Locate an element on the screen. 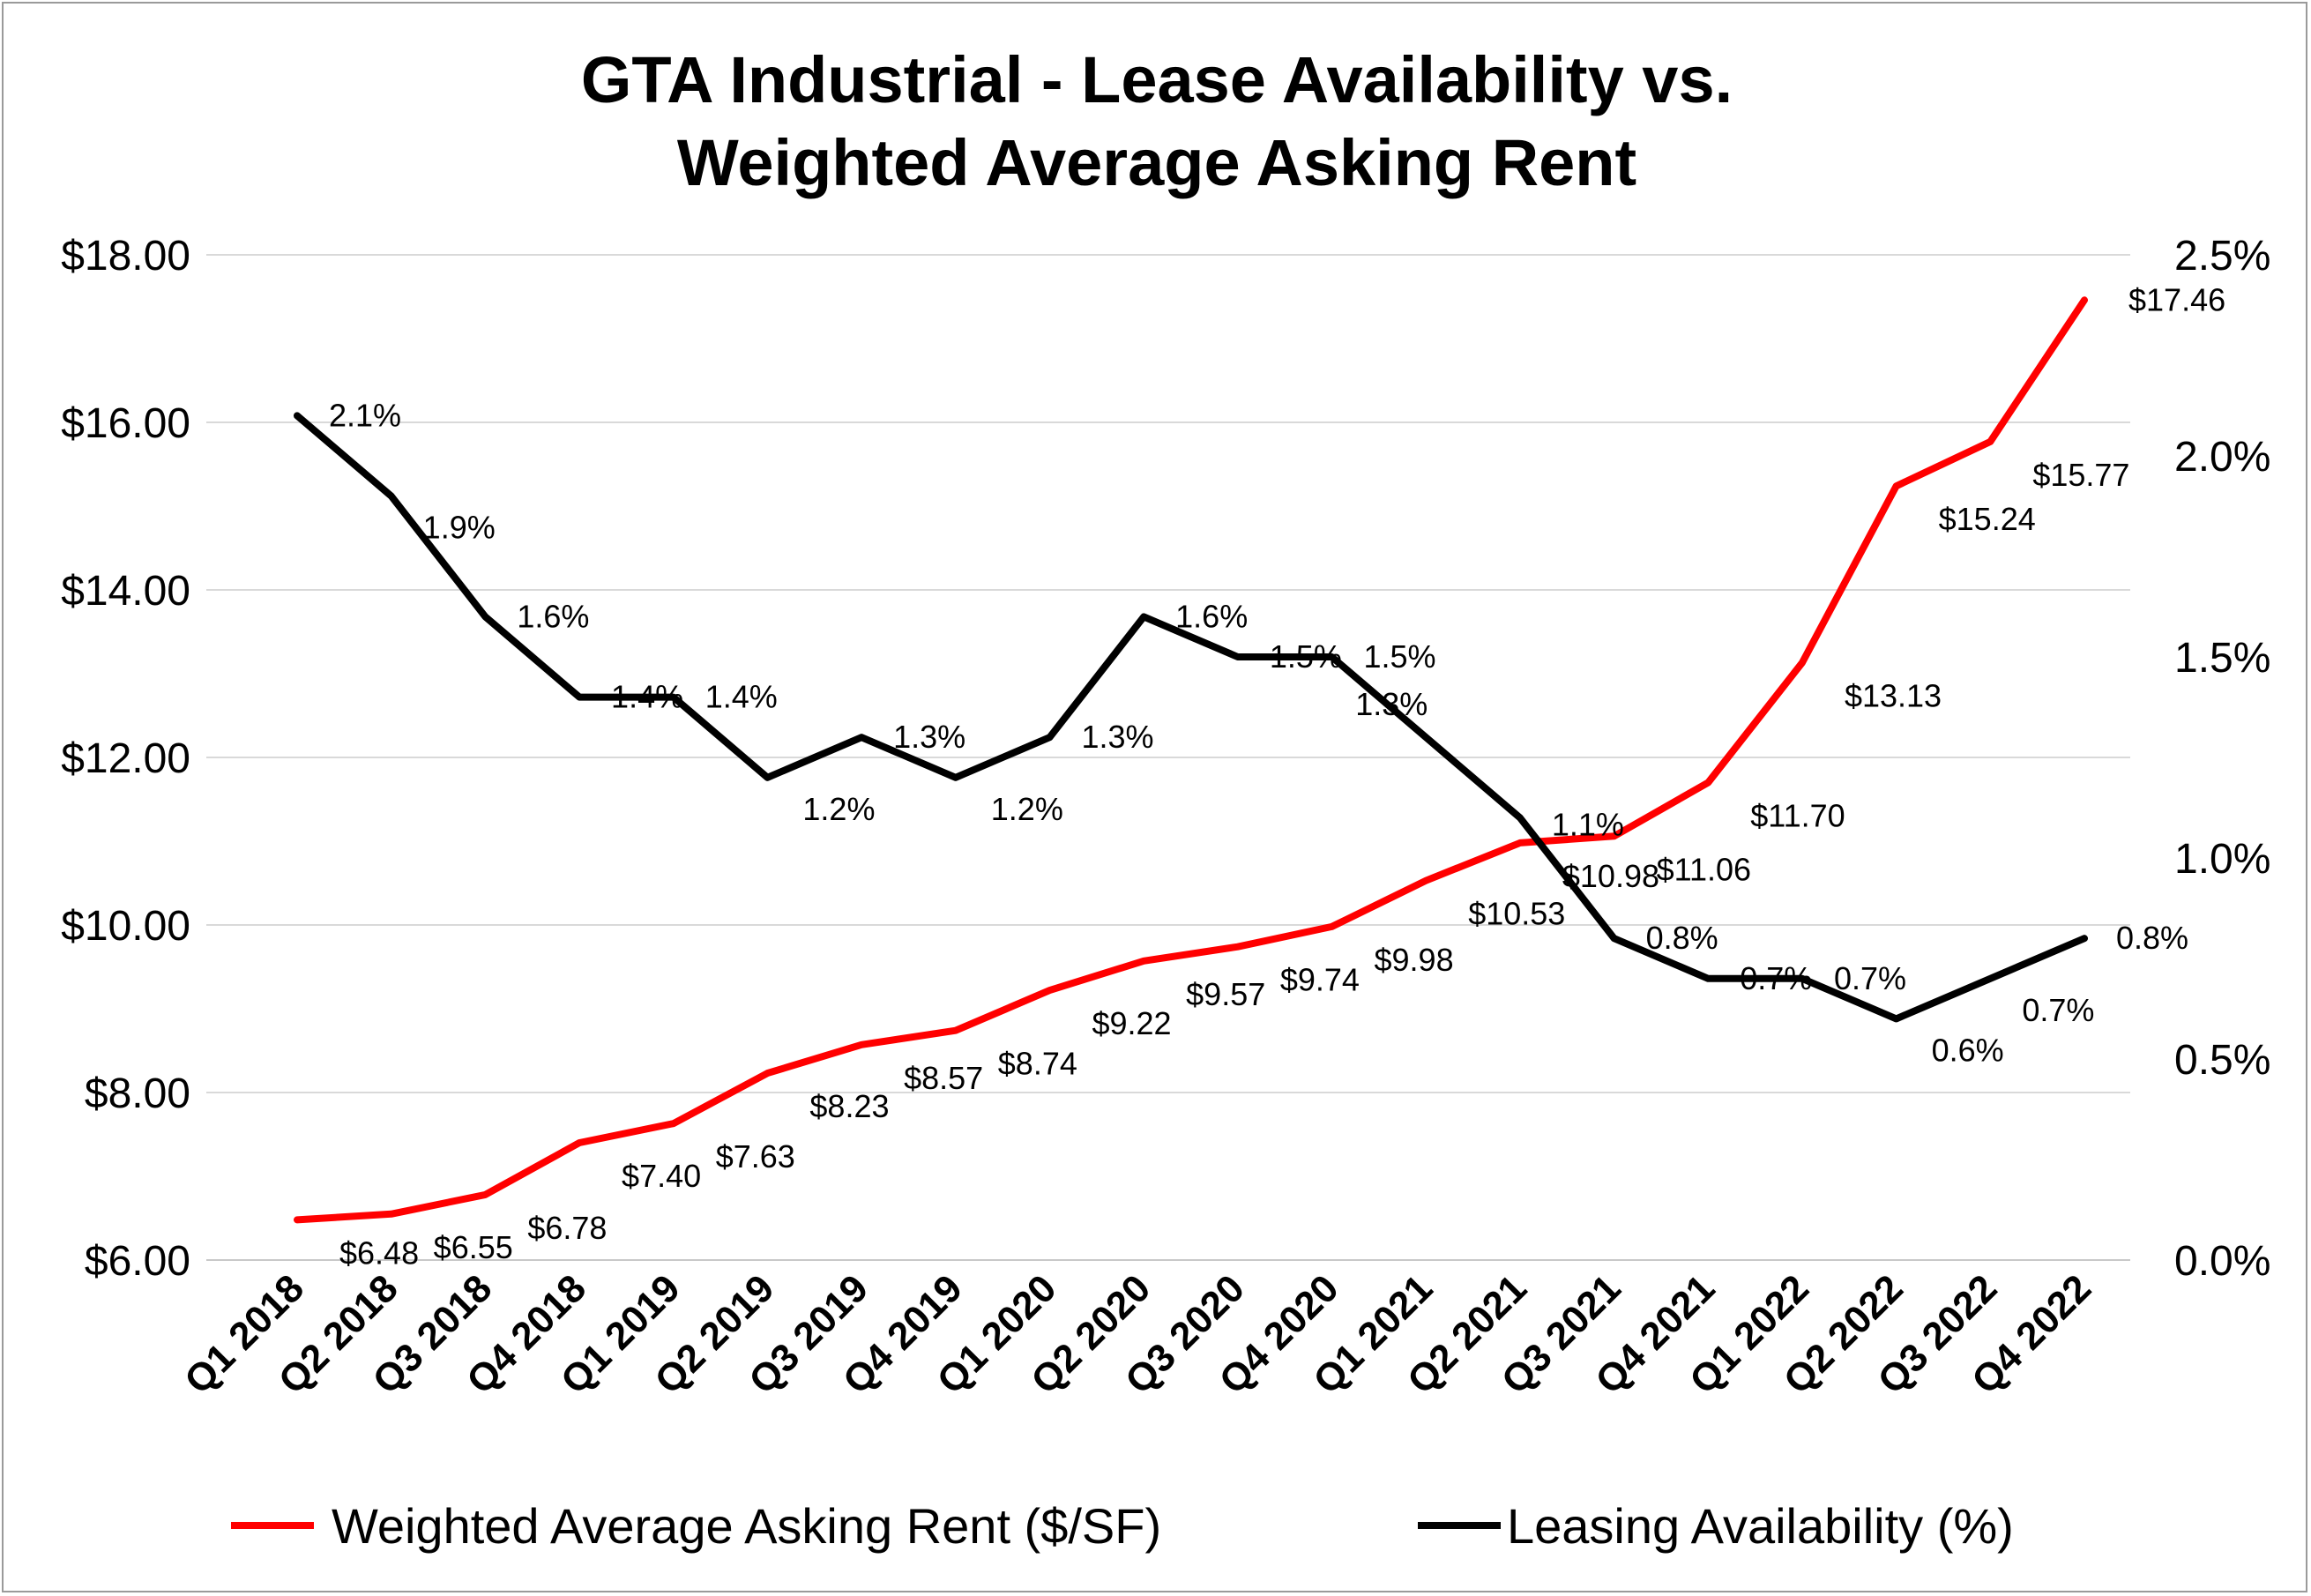 The image size is (2311, 1596). rent-data-label: $13.13 is located at coordinates (1893, 696).